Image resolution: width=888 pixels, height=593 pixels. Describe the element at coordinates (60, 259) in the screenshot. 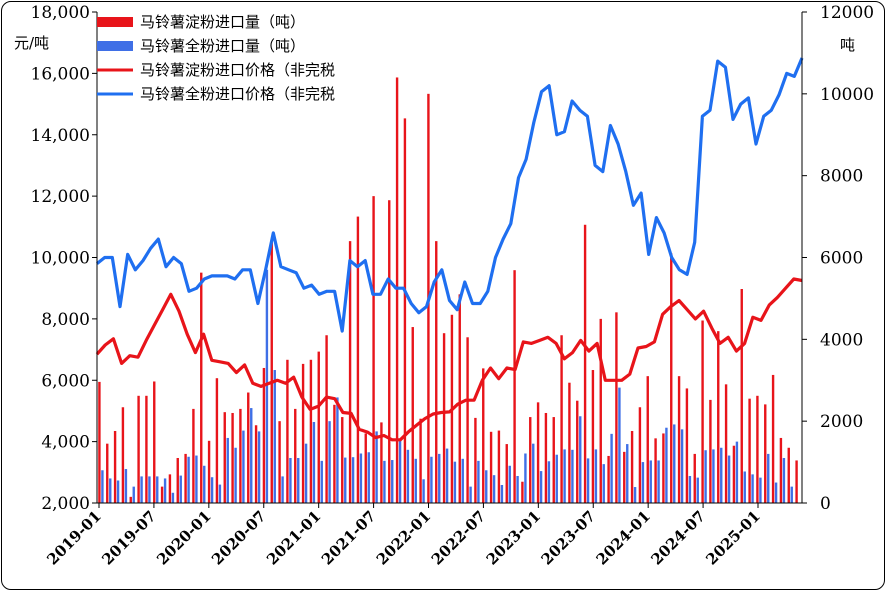

I see `left-tick-label: 10,000` at that location.